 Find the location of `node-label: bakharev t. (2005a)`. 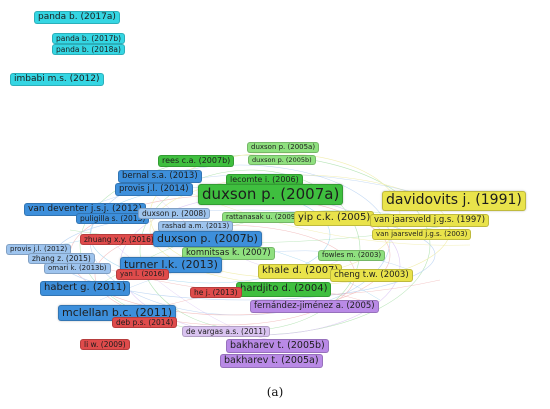

node-label: bakharev t. (2005a) is located at coordinates (271, 361).